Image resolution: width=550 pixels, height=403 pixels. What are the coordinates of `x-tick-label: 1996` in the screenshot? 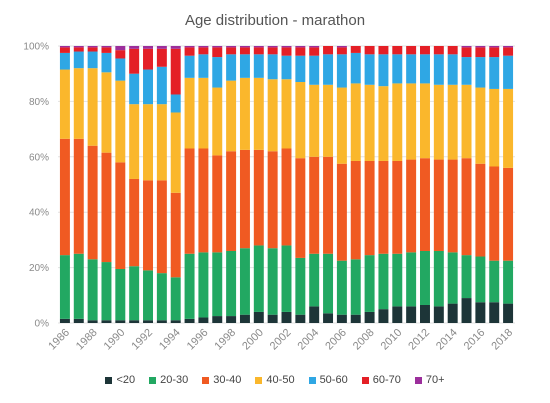 It's located at (198, 340).